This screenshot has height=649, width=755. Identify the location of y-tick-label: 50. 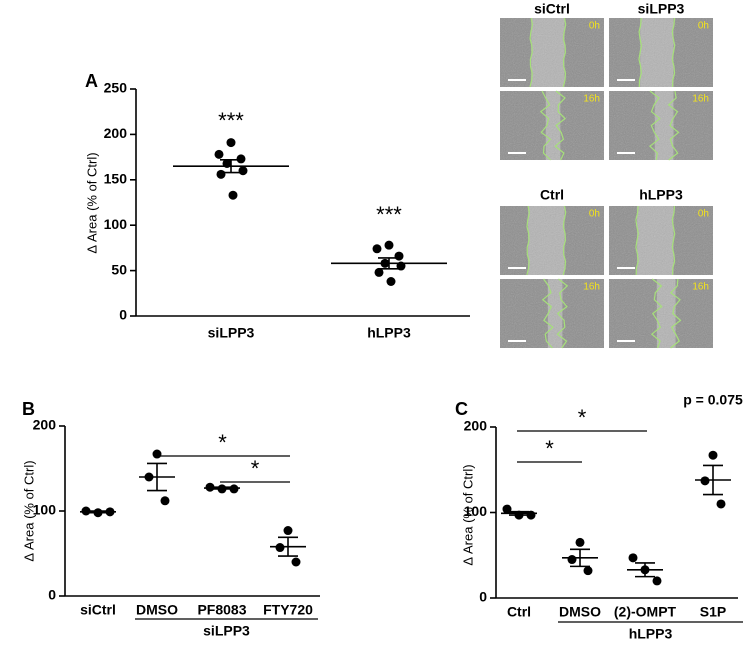
(119, 269).